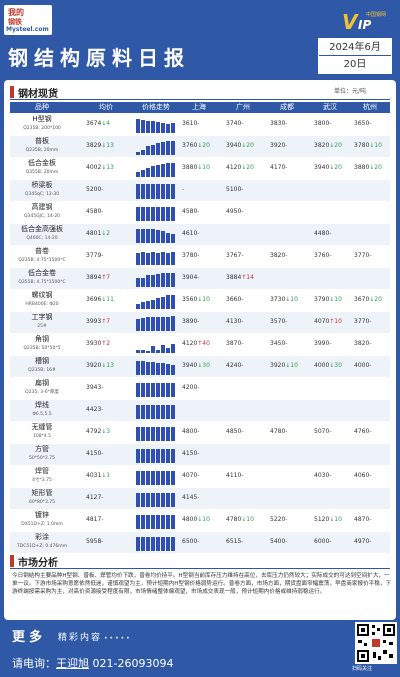 This screenshot has width=400, height=677. I want to click on price-chengdu-value: 3450, so click(278, 343).